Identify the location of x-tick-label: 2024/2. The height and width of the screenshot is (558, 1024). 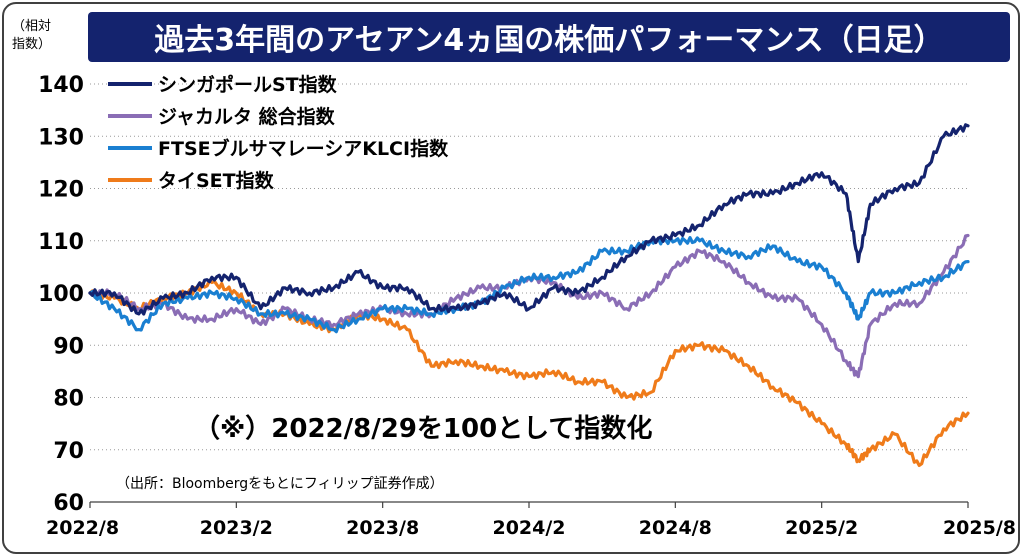
(528, 528).